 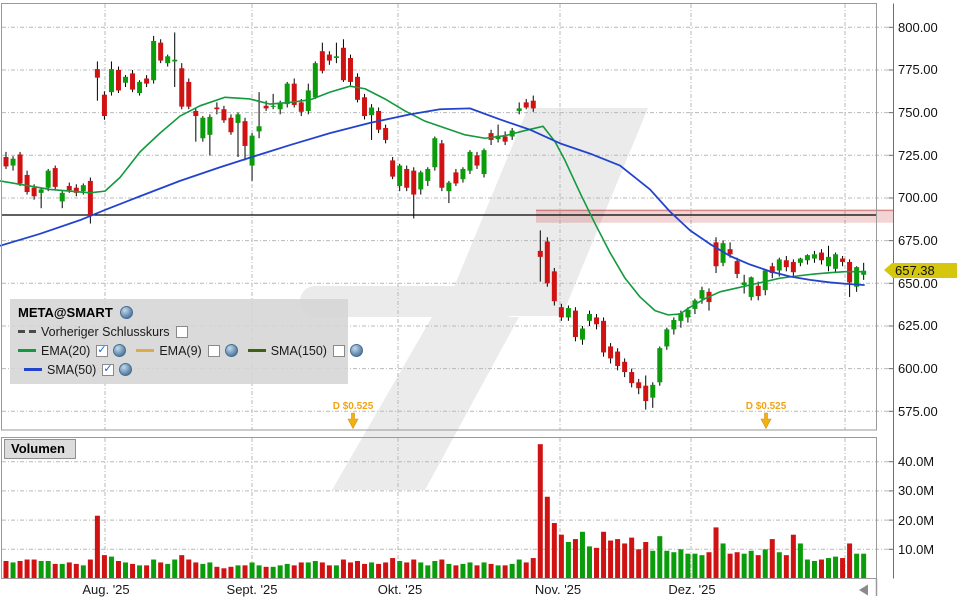 I want to click on ema9-checkbox, so click(x=213, y=350).